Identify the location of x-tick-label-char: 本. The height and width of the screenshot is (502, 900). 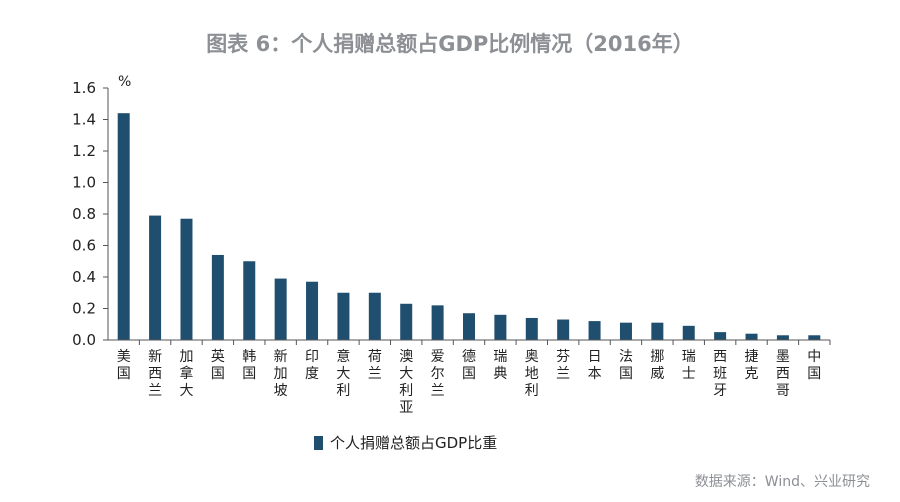
(595, 374).